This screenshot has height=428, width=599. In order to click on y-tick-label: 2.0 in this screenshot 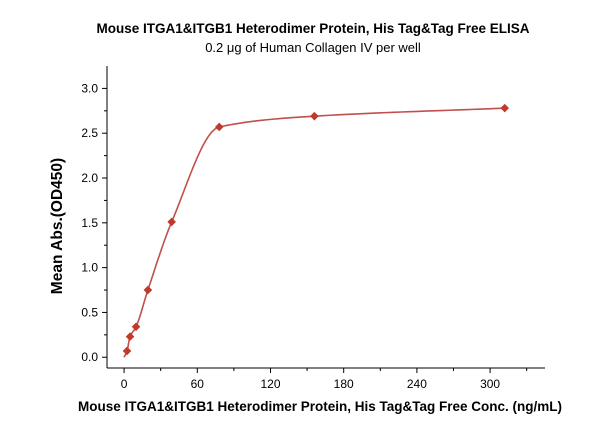, I will do `click(89, 178)`.